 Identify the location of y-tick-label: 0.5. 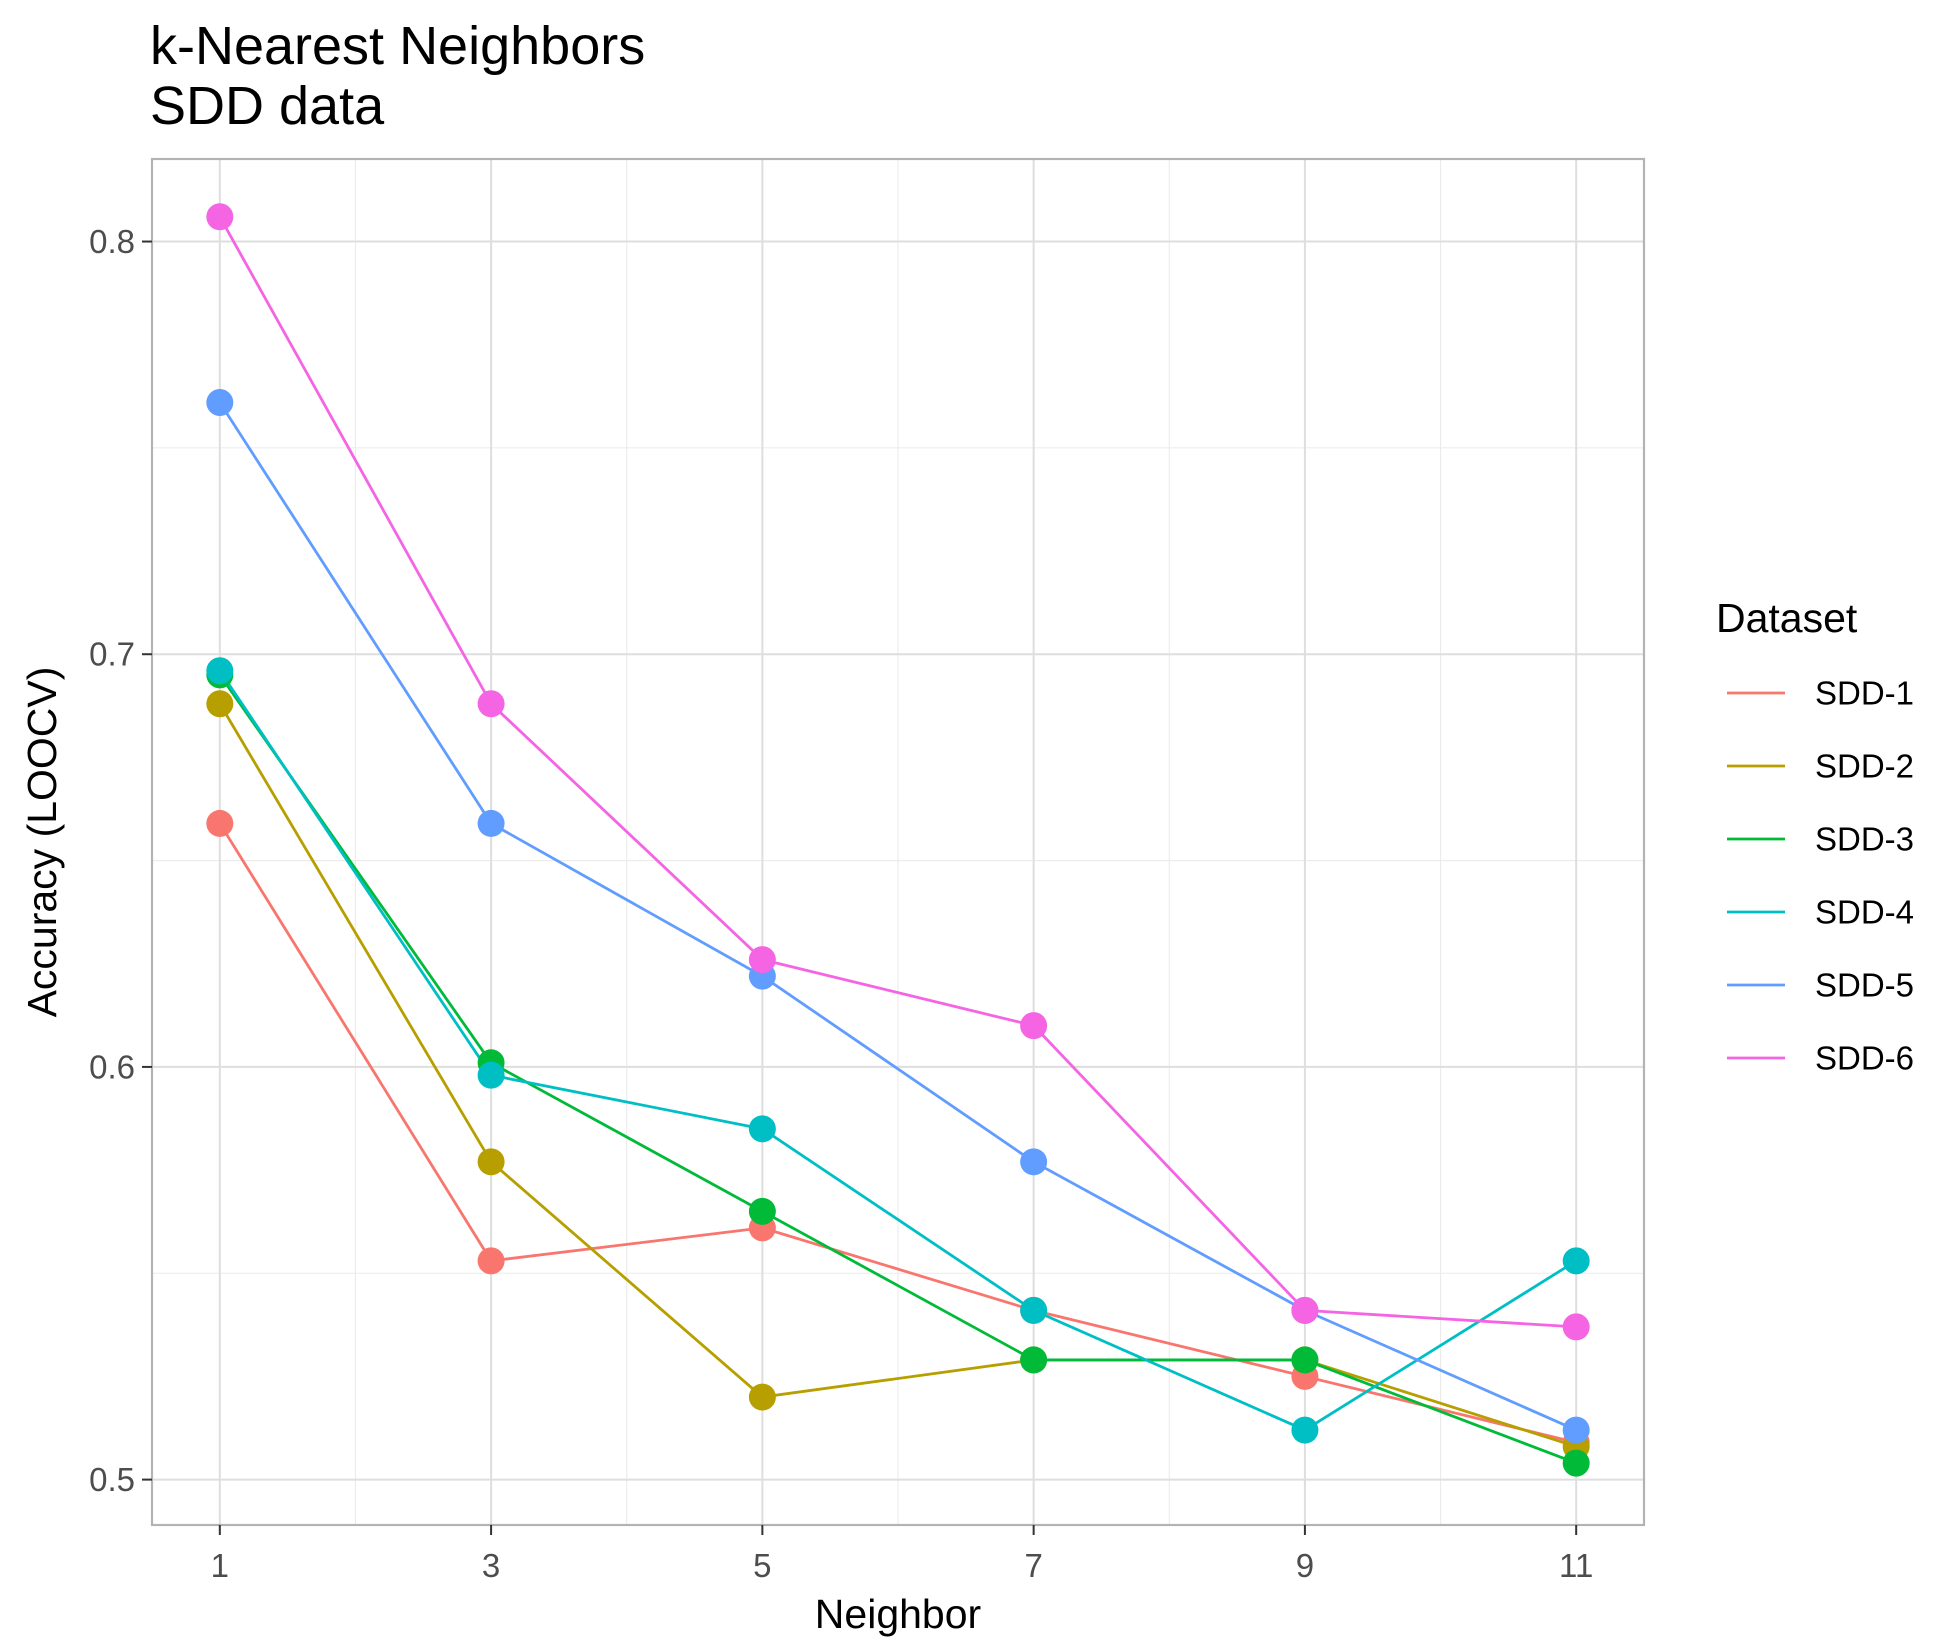
(112, 1479).